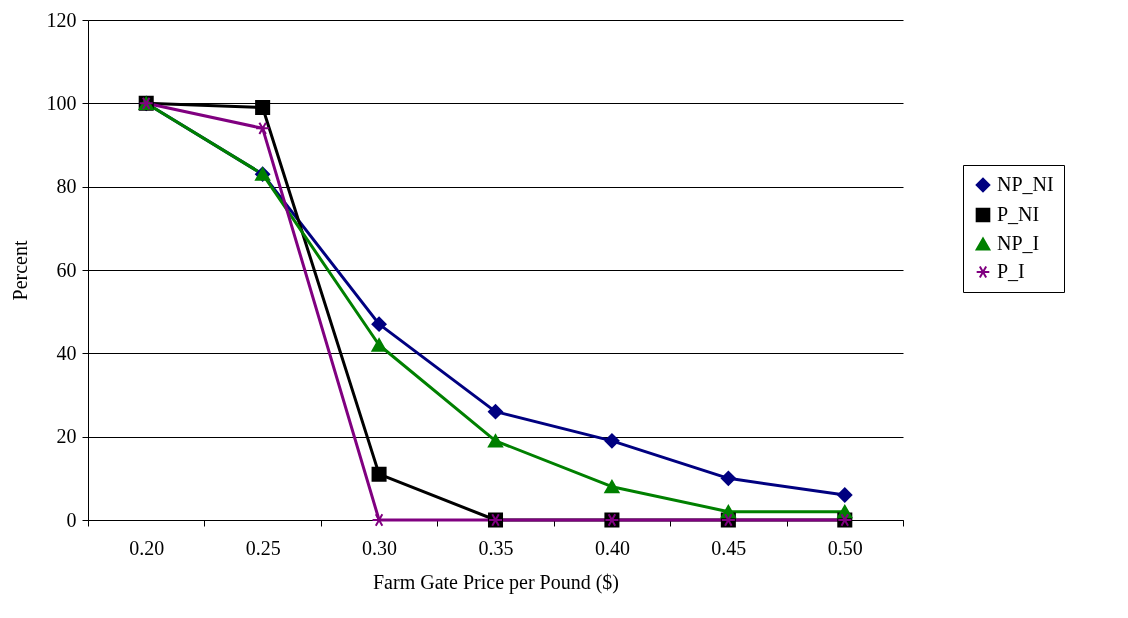 The height and width of the screenshot is (618, 1128). What do you see at coordinates (380, 547) in the screenshot?
I see `x-tick-label: 0.30` at bounding box center [380, 547].